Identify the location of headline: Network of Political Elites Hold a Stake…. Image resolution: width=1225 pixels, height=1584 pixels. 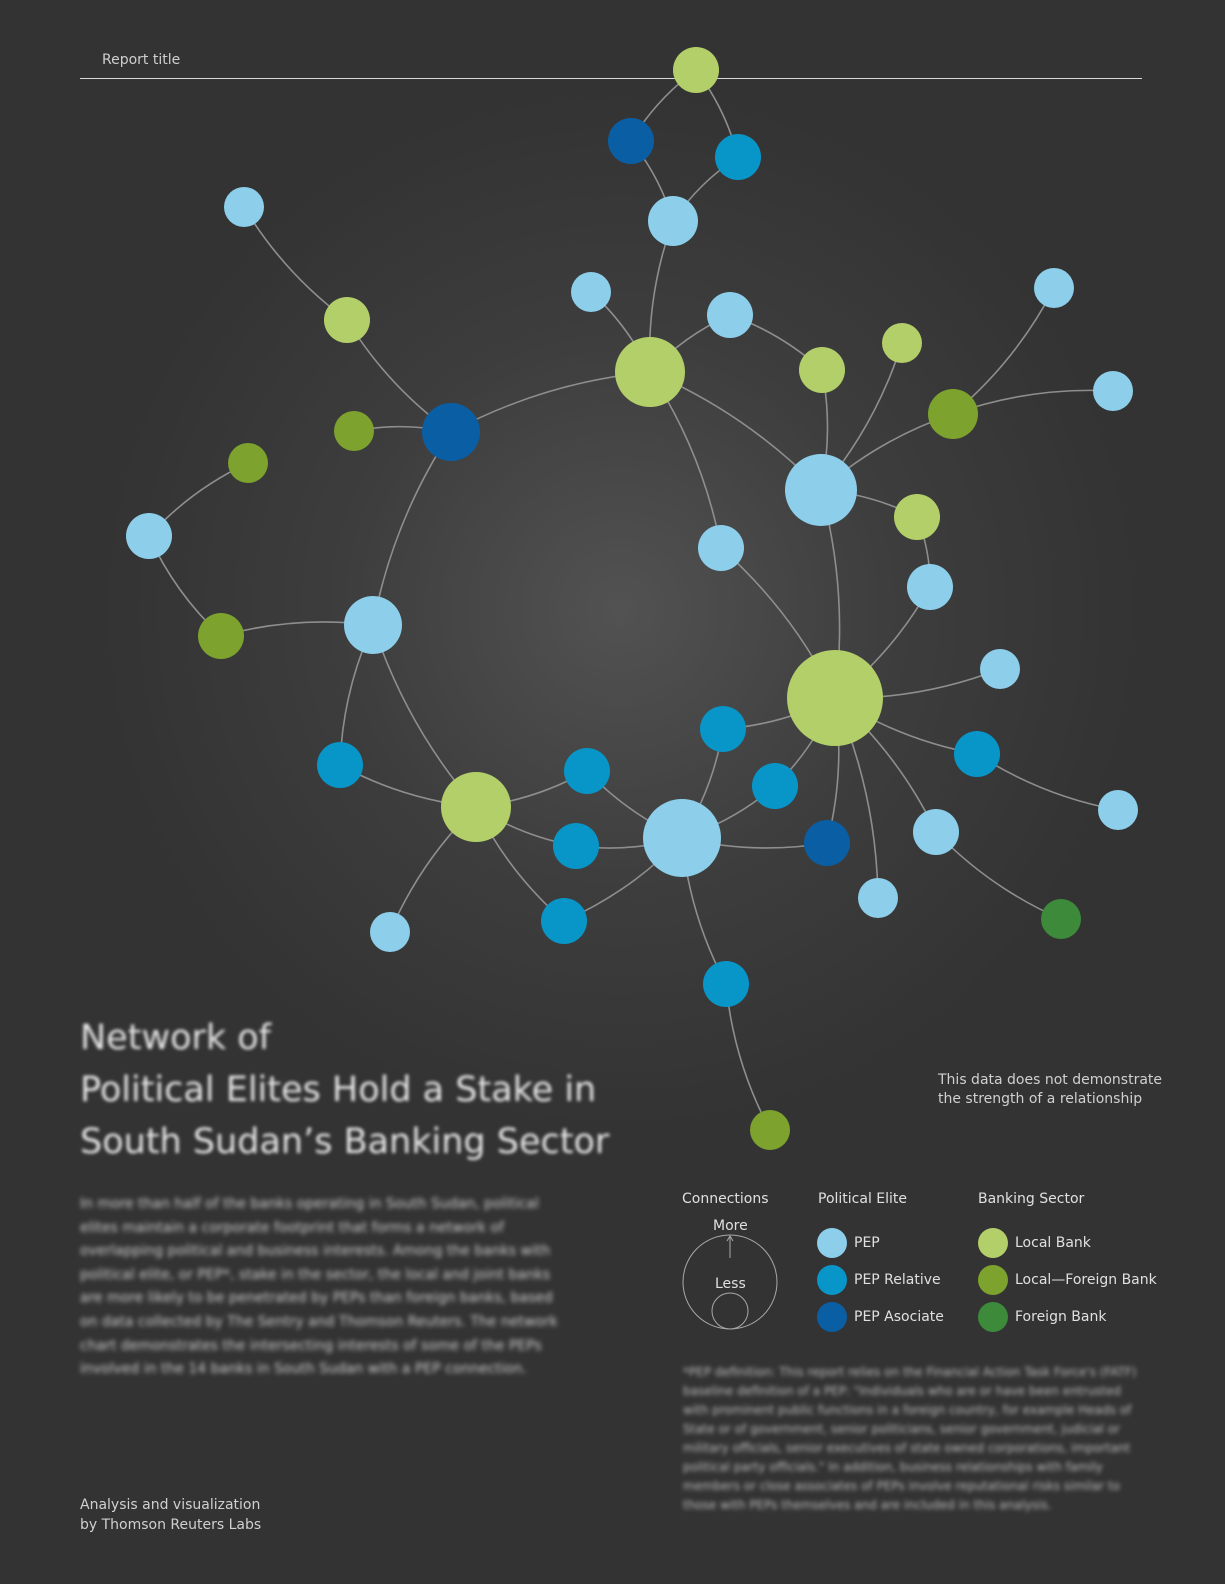
(380, 1090).